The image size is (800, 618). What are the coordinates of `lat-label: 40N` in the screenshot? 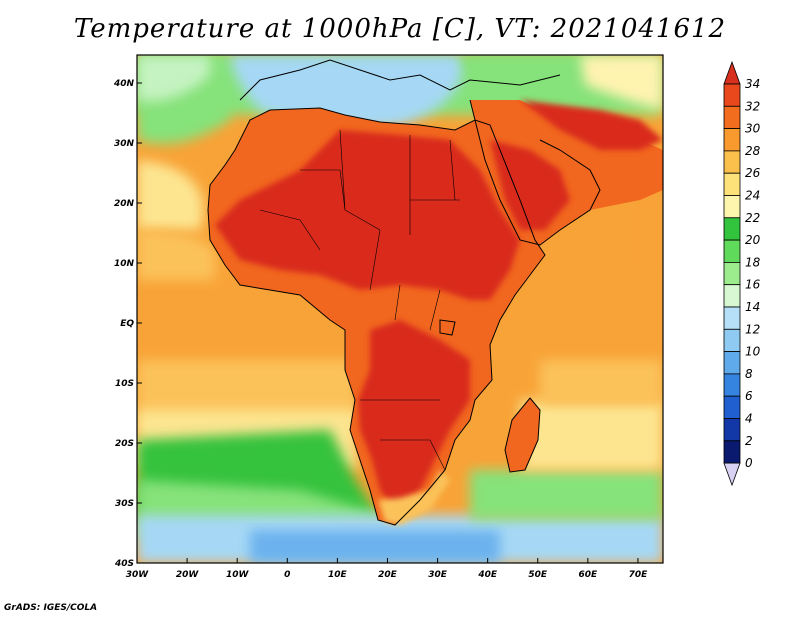 It's located at (124, 84).